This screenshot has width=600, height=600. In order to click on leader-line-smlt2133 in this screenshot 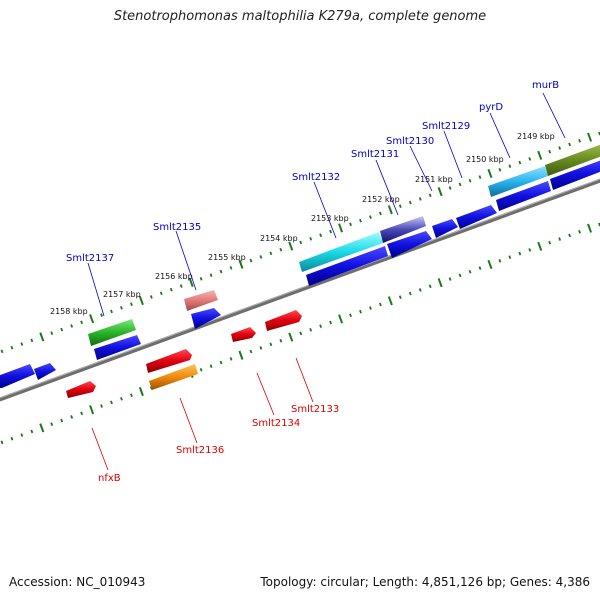, I will do `click(304, 380)`.